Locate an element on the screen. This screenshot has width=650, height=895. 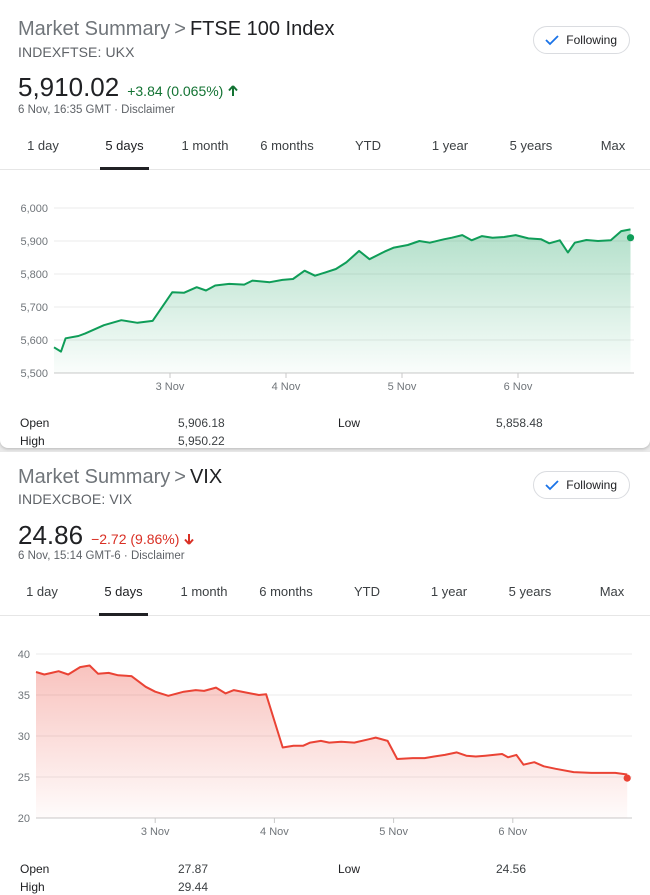
price-change-value: −2.72 (9.86%) is located at coordinates (135, 539).